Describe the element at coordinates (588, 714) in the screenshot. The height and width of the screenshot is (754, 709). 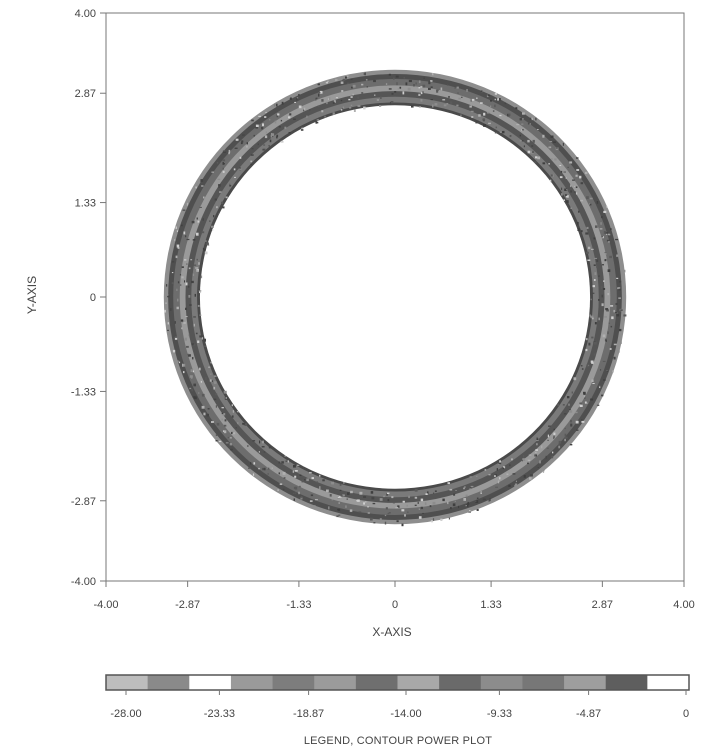
I see `legend-tick-label: -4.87` at that location.